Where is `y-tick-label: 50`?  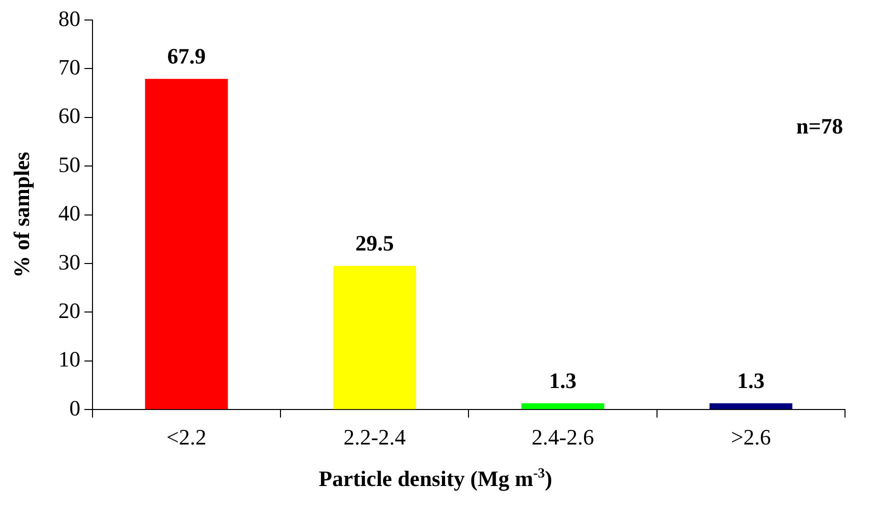
y-tick-label: 50 is located at coordinates (69, 164).